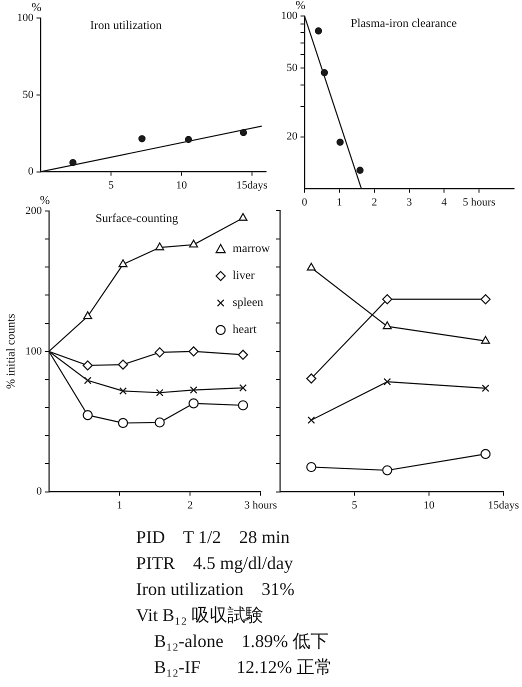 Image resolution: width=522 pixels, height=687 pixels. I want to click on legend-label: spleen, so click(248, 302).